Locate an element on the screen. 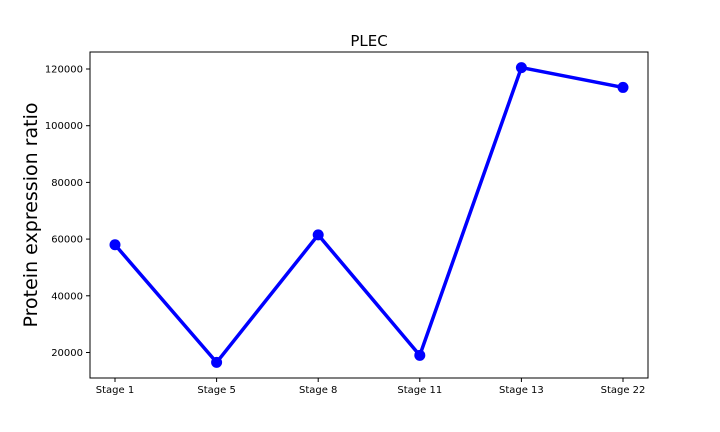 The width and height of the screenshot is (720, 432). x-tick-label: Stage 8 is located at coordinates (318, 390).